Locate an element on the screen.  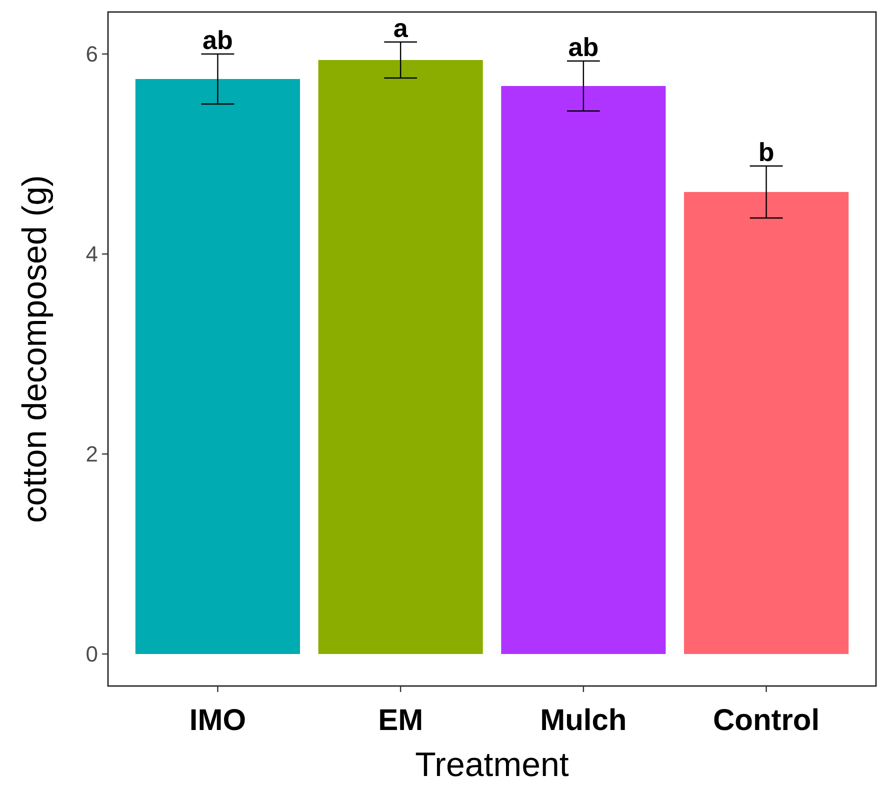
x-tick-label: EM is located at coordinates (401, 720).